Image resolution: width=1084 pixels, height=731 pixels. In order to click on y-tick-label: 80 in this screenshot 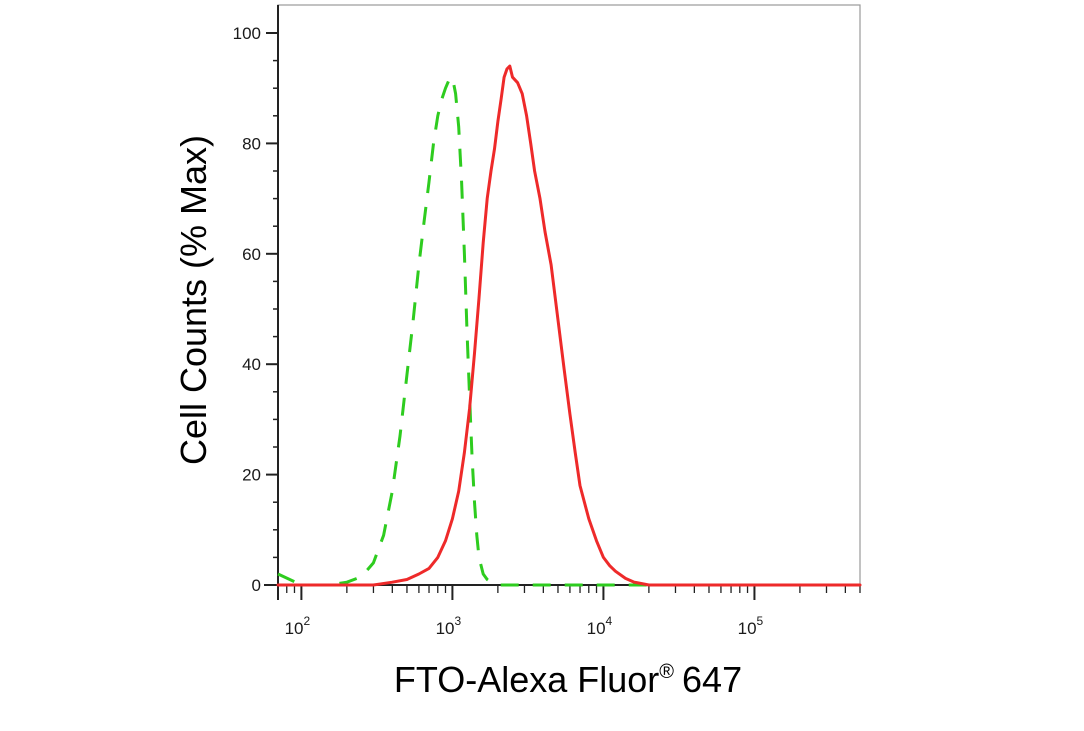, I will do `click(251, 143)`.